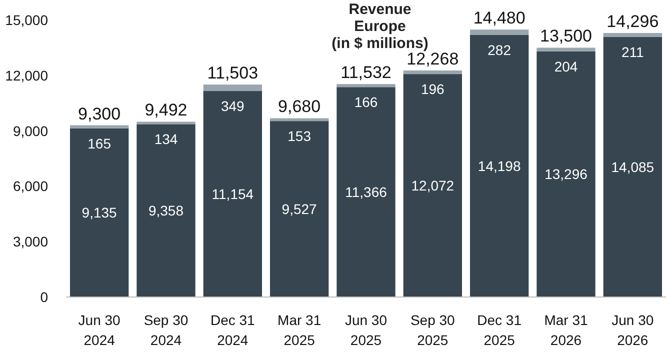  I want to click on data-label: 14,198, so click(499, 166).